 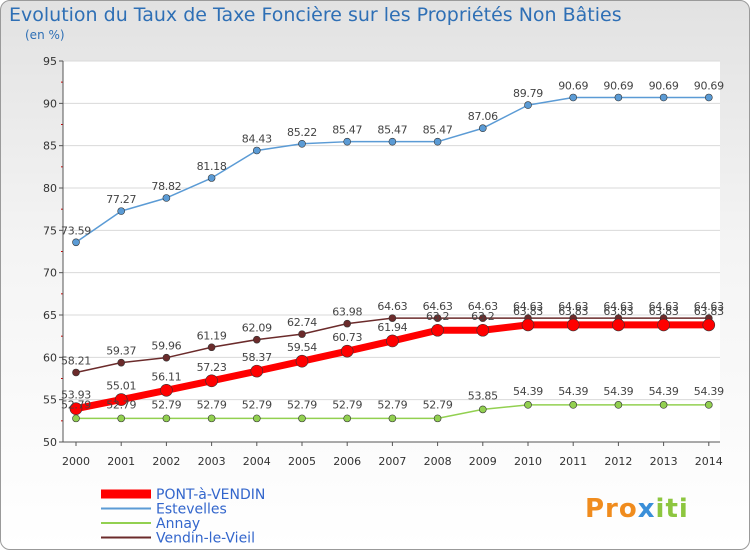 What do you see at coordinates (302, 347) in the screenshot?
I see `data-label: 59.54` at bounding box center [302, 347].